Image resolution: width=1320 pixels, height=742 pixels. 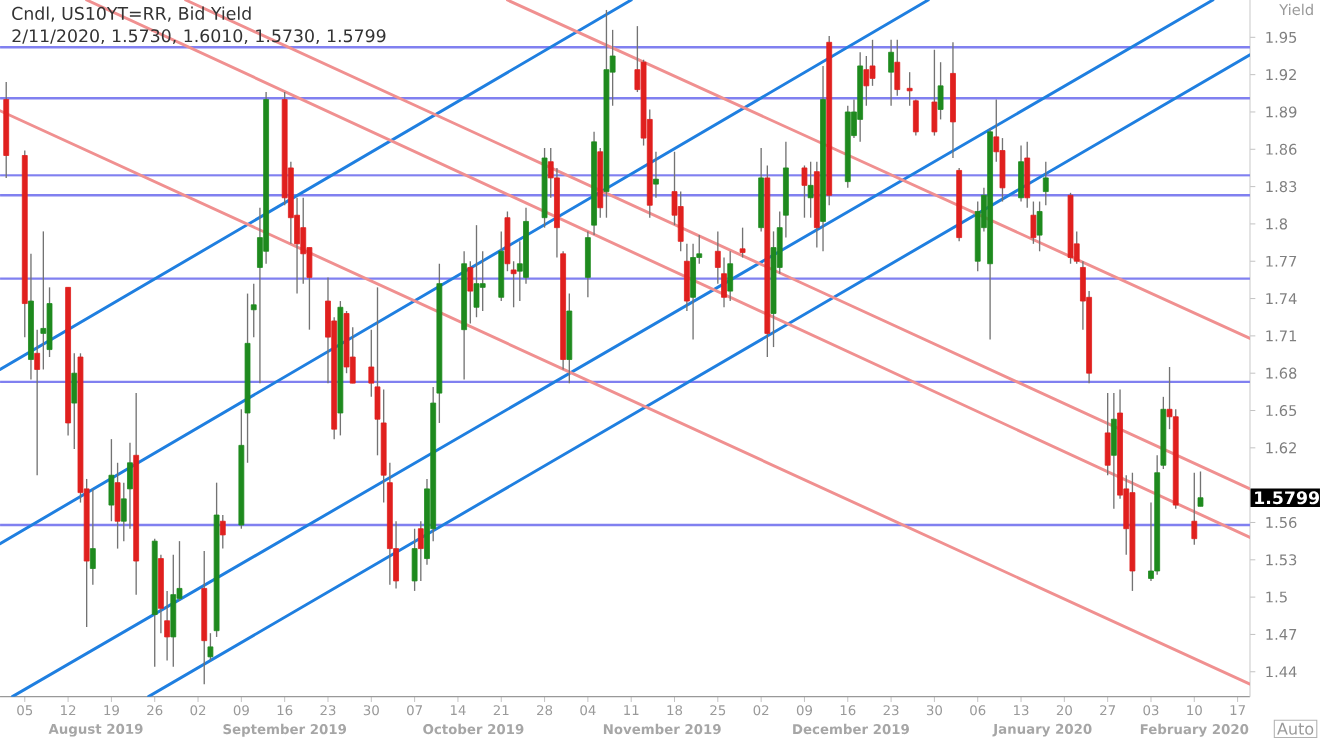 What do you see at coordinates (199, 37) in the screenshot?
I see `text: 2/11/2020, 1.5730, 1.6010, 1.5730, 1.5799` at bounding box center [199, 37].